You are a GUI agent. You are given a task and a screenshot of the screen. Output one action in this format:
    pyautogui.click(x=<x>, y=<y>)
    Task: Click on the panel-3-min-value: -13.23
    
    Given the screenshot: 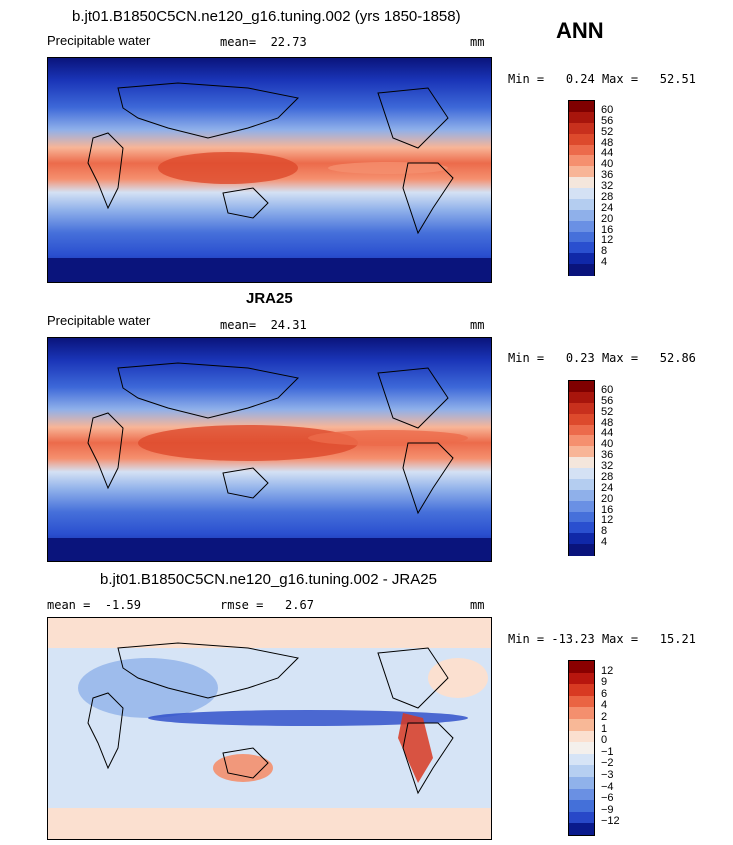 What is the action you would take?
    pyautogui.click(x=573, y=639)
    